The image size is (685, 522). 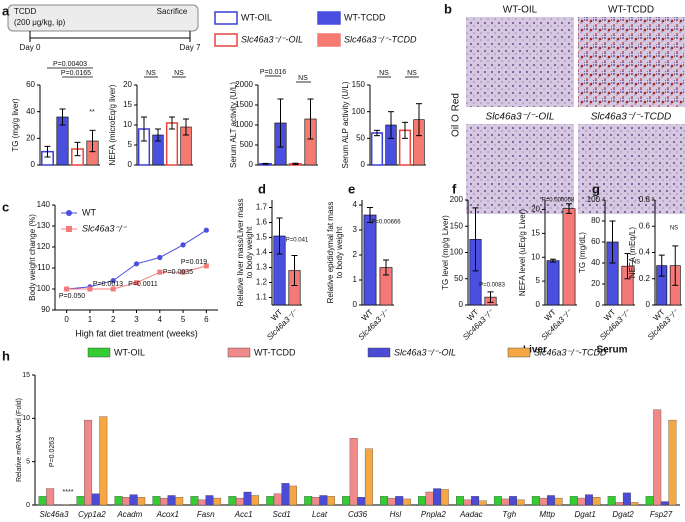 I want to click on annotation: P=0.0013, so click(x=108, y=284).